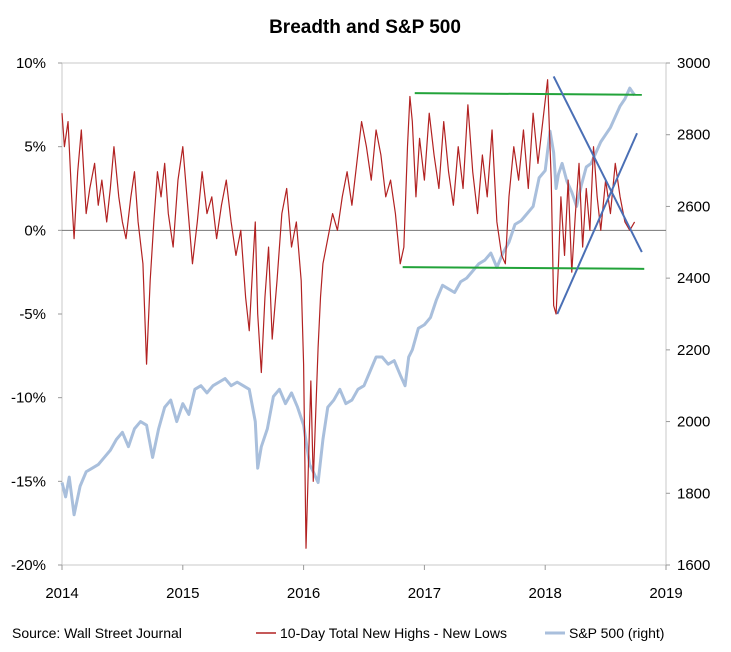 Image resolution: width=731 pixels, height=652 pixels. What do you see at coordinates (693, 63) in the screenshot?
I see `right-tick-label: 3000` at bounding box center [693, 63].